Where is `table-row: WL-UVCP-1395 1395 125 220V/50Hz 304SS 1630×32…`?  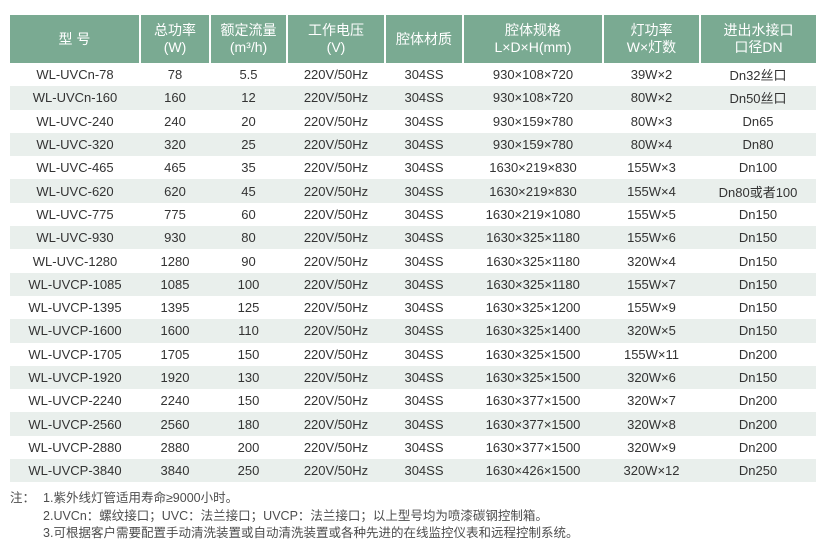
table-row: WL-UVCP-1395 1395 125 220V/50Hz 304SS 1630×32… is located at coordinates (413, 307).